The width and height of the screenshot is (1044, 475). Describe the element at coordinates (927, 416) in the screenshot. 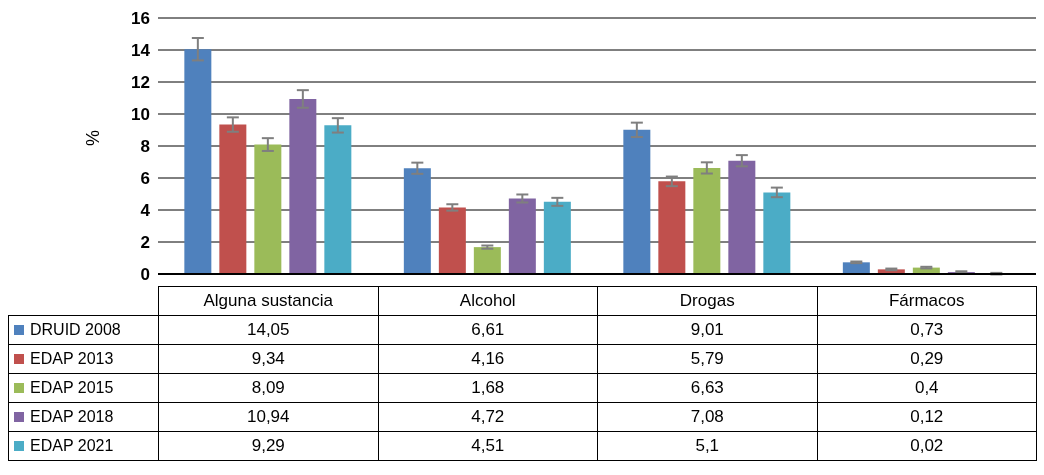

I see `data-label: 0,12` at that location.